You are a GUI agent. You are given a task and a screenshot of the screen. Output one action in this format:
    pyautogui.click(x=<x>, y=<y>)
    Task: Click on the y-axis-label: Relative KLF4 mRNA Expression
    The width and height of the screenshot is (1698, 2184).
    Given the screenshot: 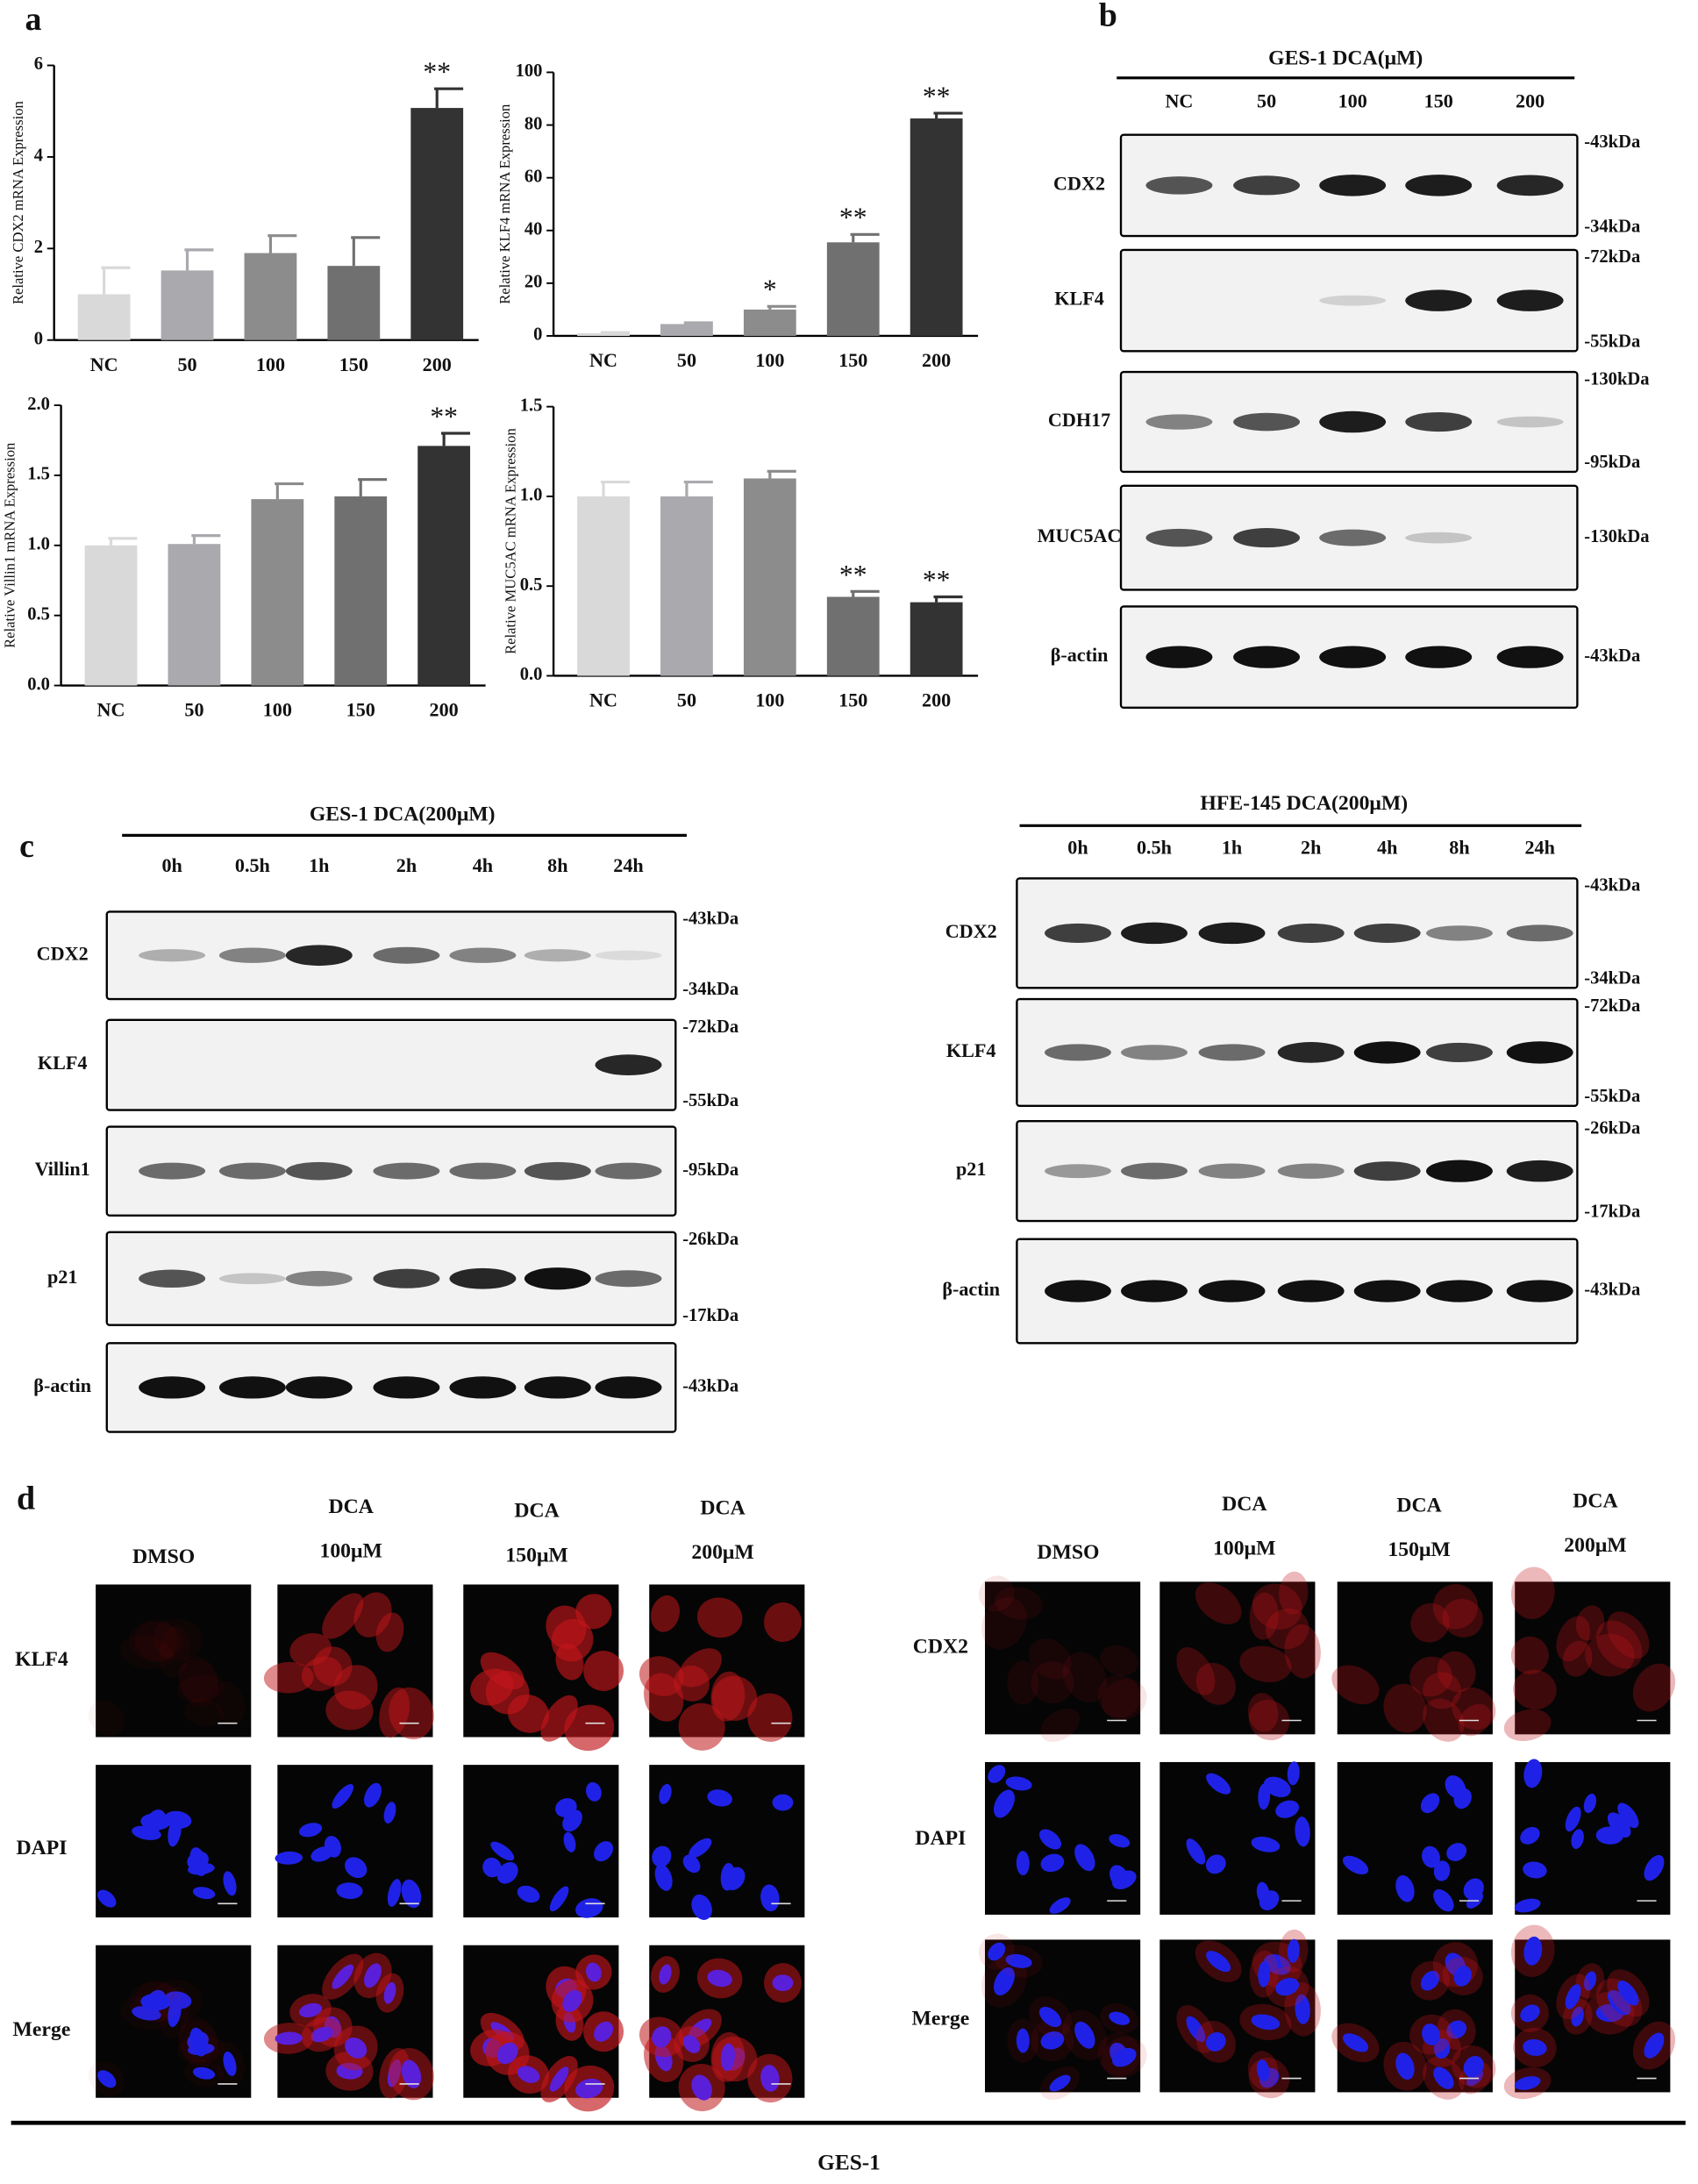 What is the action you would take?
    pyautogui.click(x=505, y=203)
    